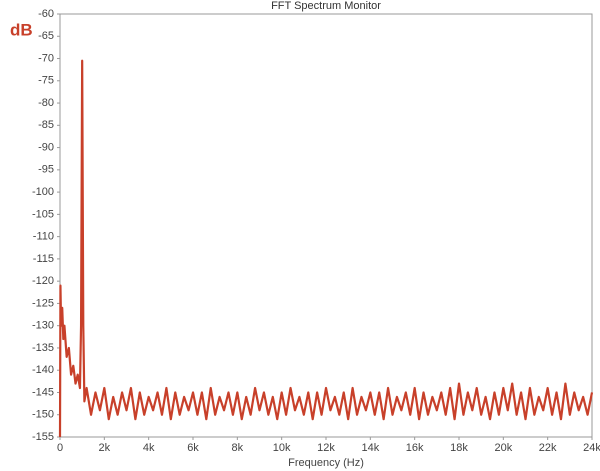 Image resolution: width=600 pixels, height=471 pixels. What do you see at coordinates (46, 58) in the screenshot?
I see `y-tick-label: -70` at bounding box center [46, 58].